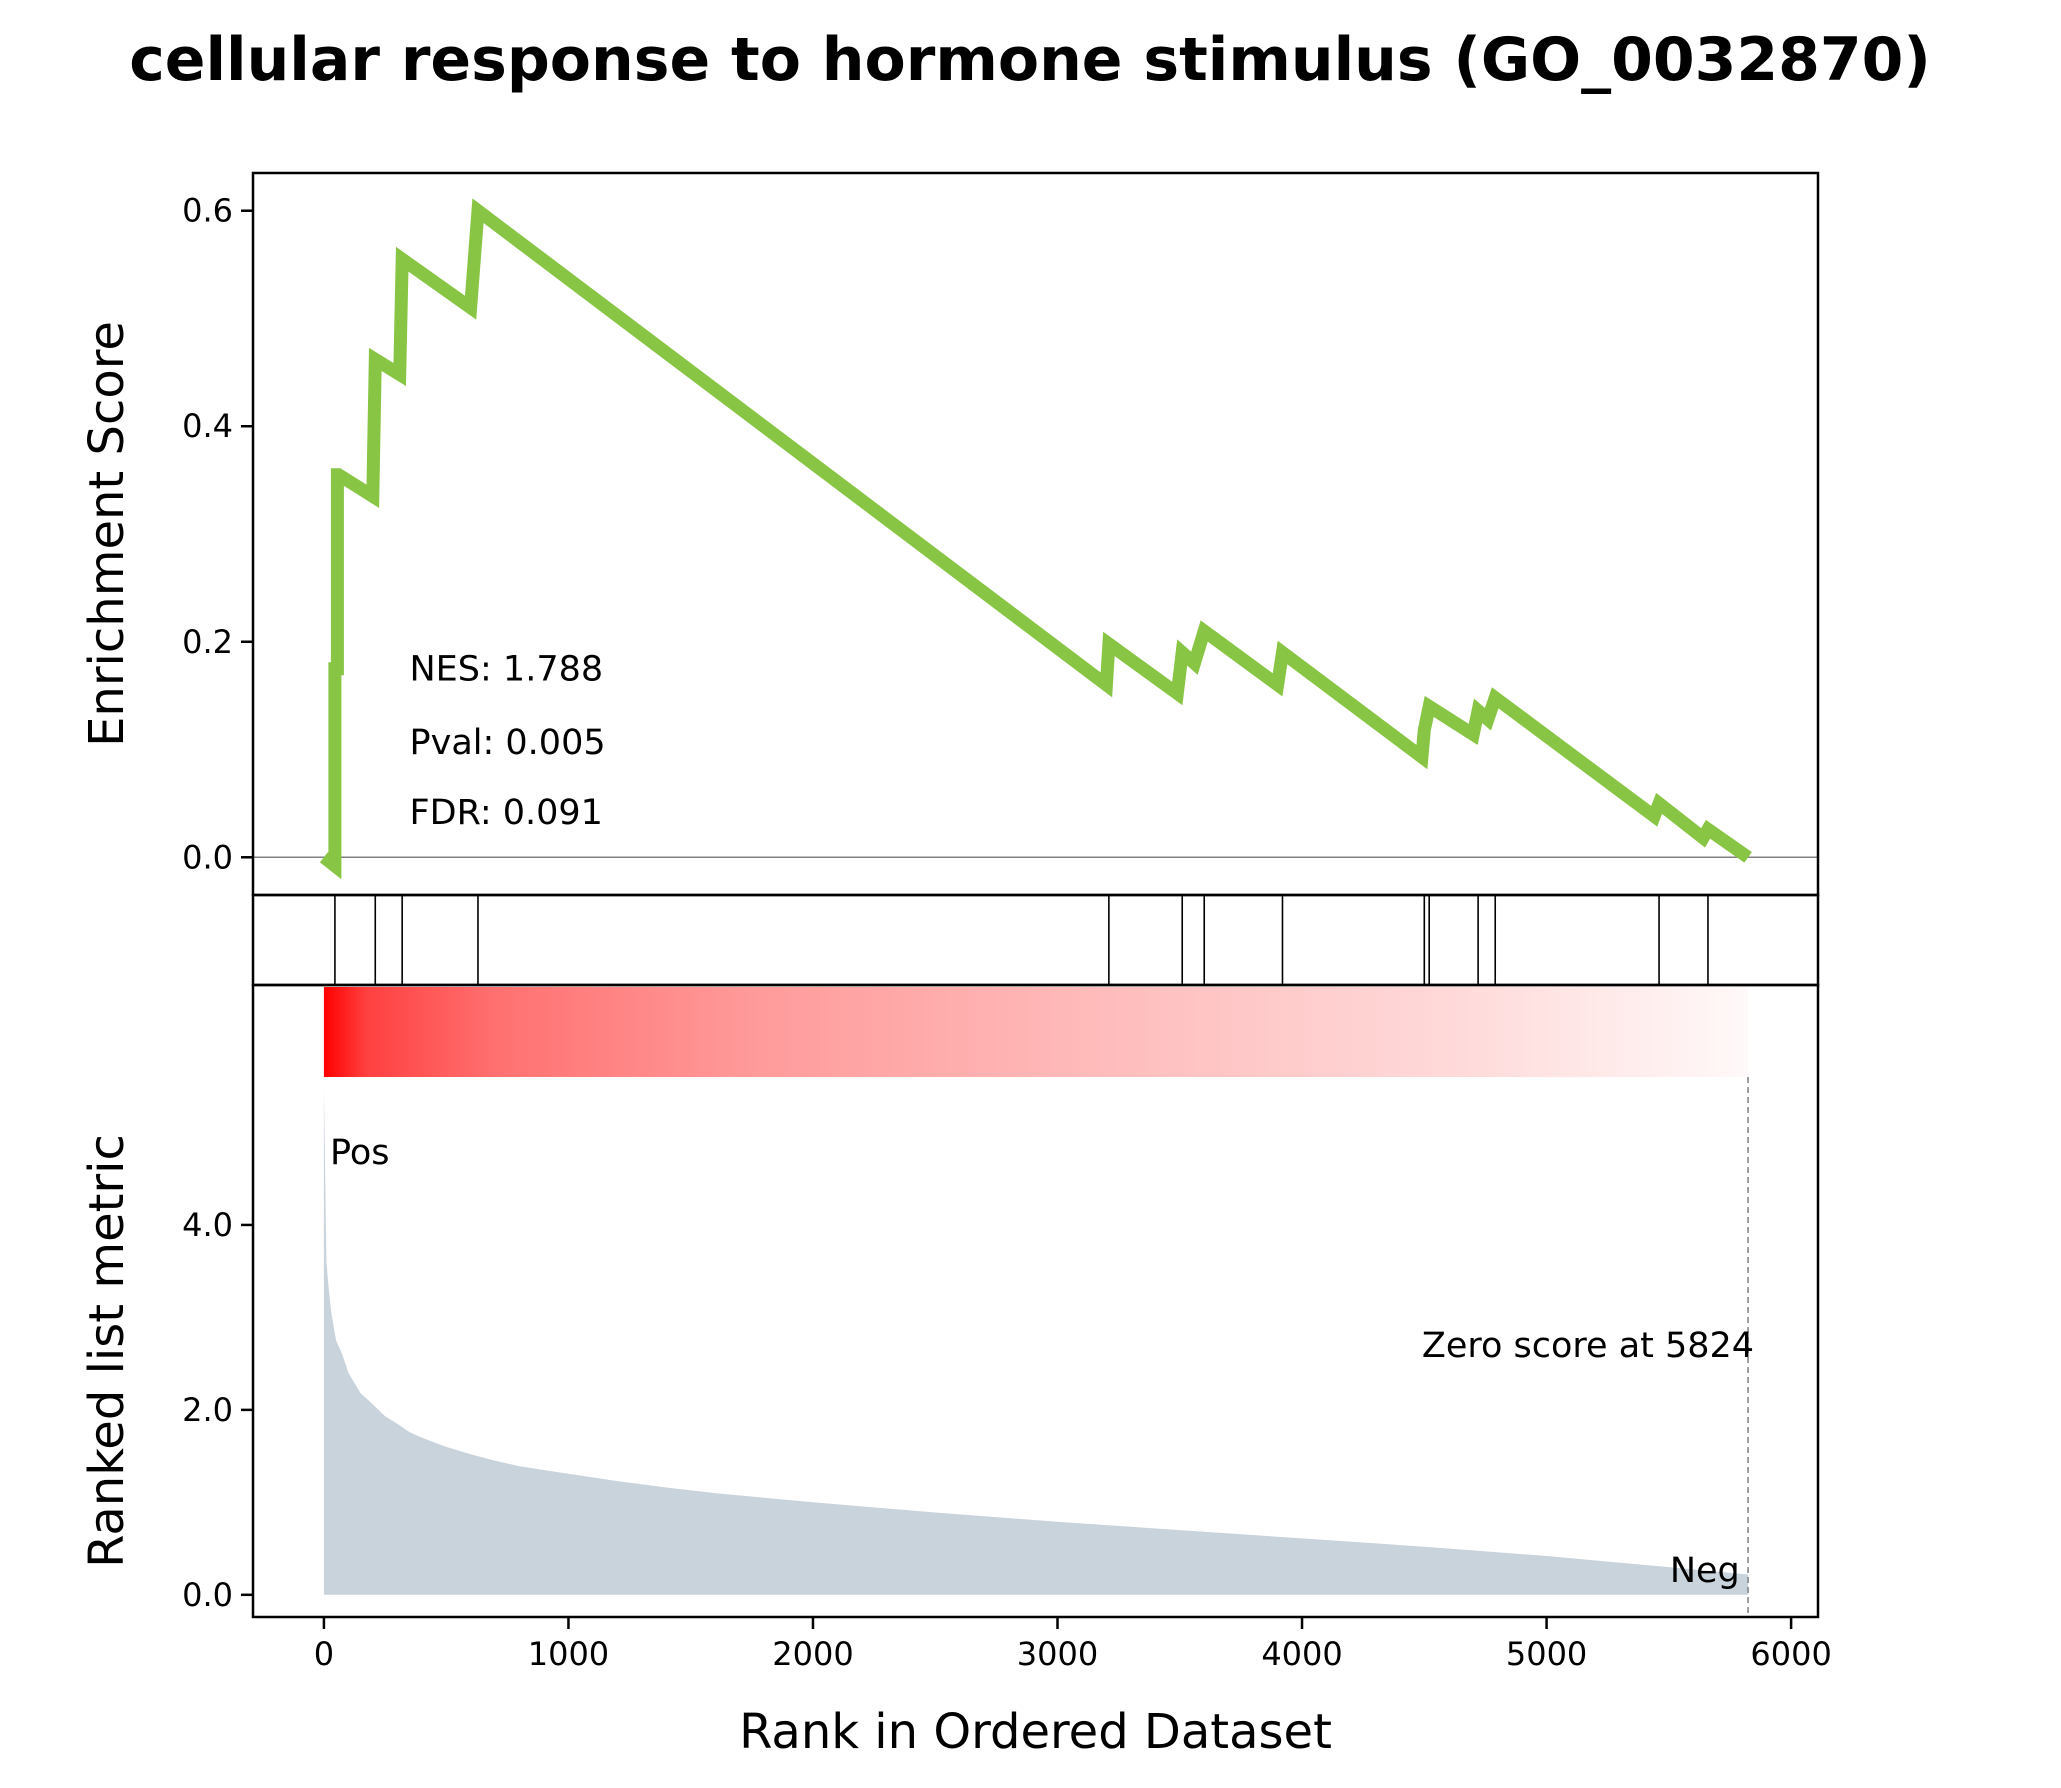 The height and width of the screenshot is (1788, 2061). Describe the element at coordinates (207, 426) in the screenshot. I see `es-y-tick-label: 0.4` at that location.